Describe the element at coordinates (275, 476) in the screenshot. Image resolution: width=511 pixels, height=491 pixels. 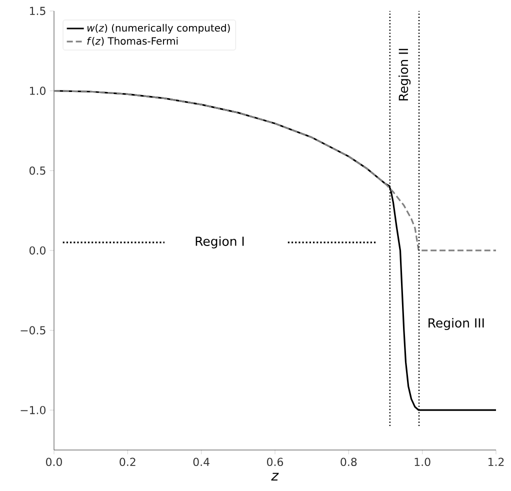
I see `x-axis-title: z` at that location.